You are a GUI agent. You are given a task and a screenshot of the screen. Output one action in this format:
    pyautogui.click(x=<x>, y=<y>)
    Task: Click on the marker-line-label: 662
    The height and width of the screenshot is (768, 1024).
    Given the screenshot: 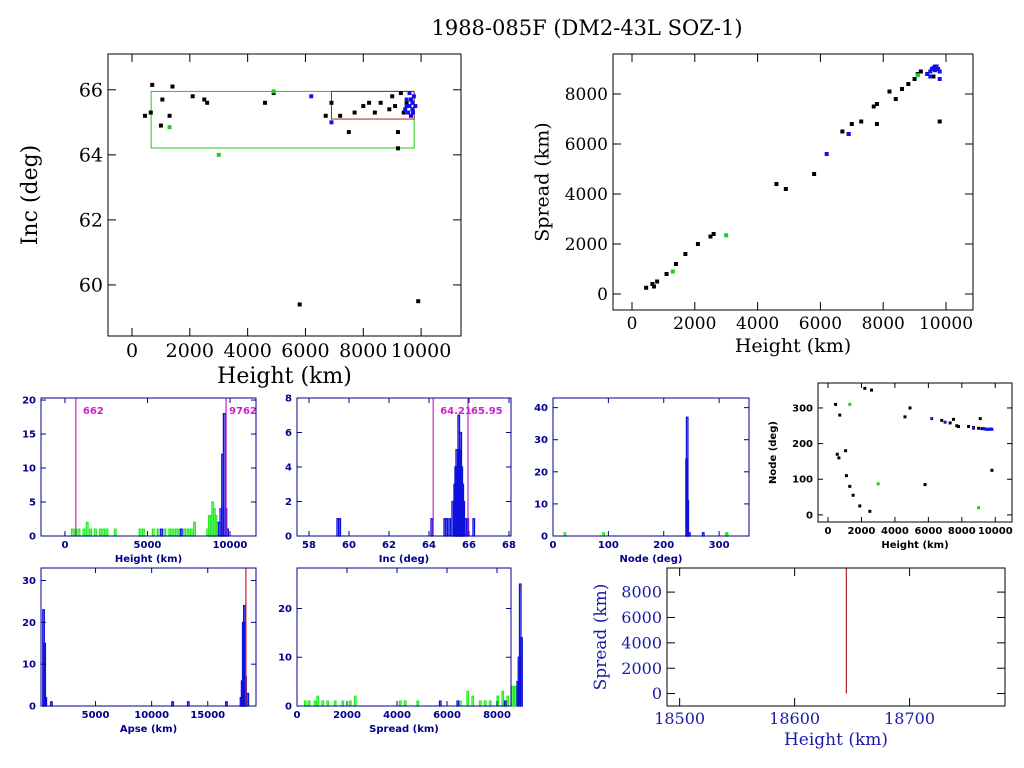 What is the action you would take?
    pyautogui.click(x=93, y=411)
    